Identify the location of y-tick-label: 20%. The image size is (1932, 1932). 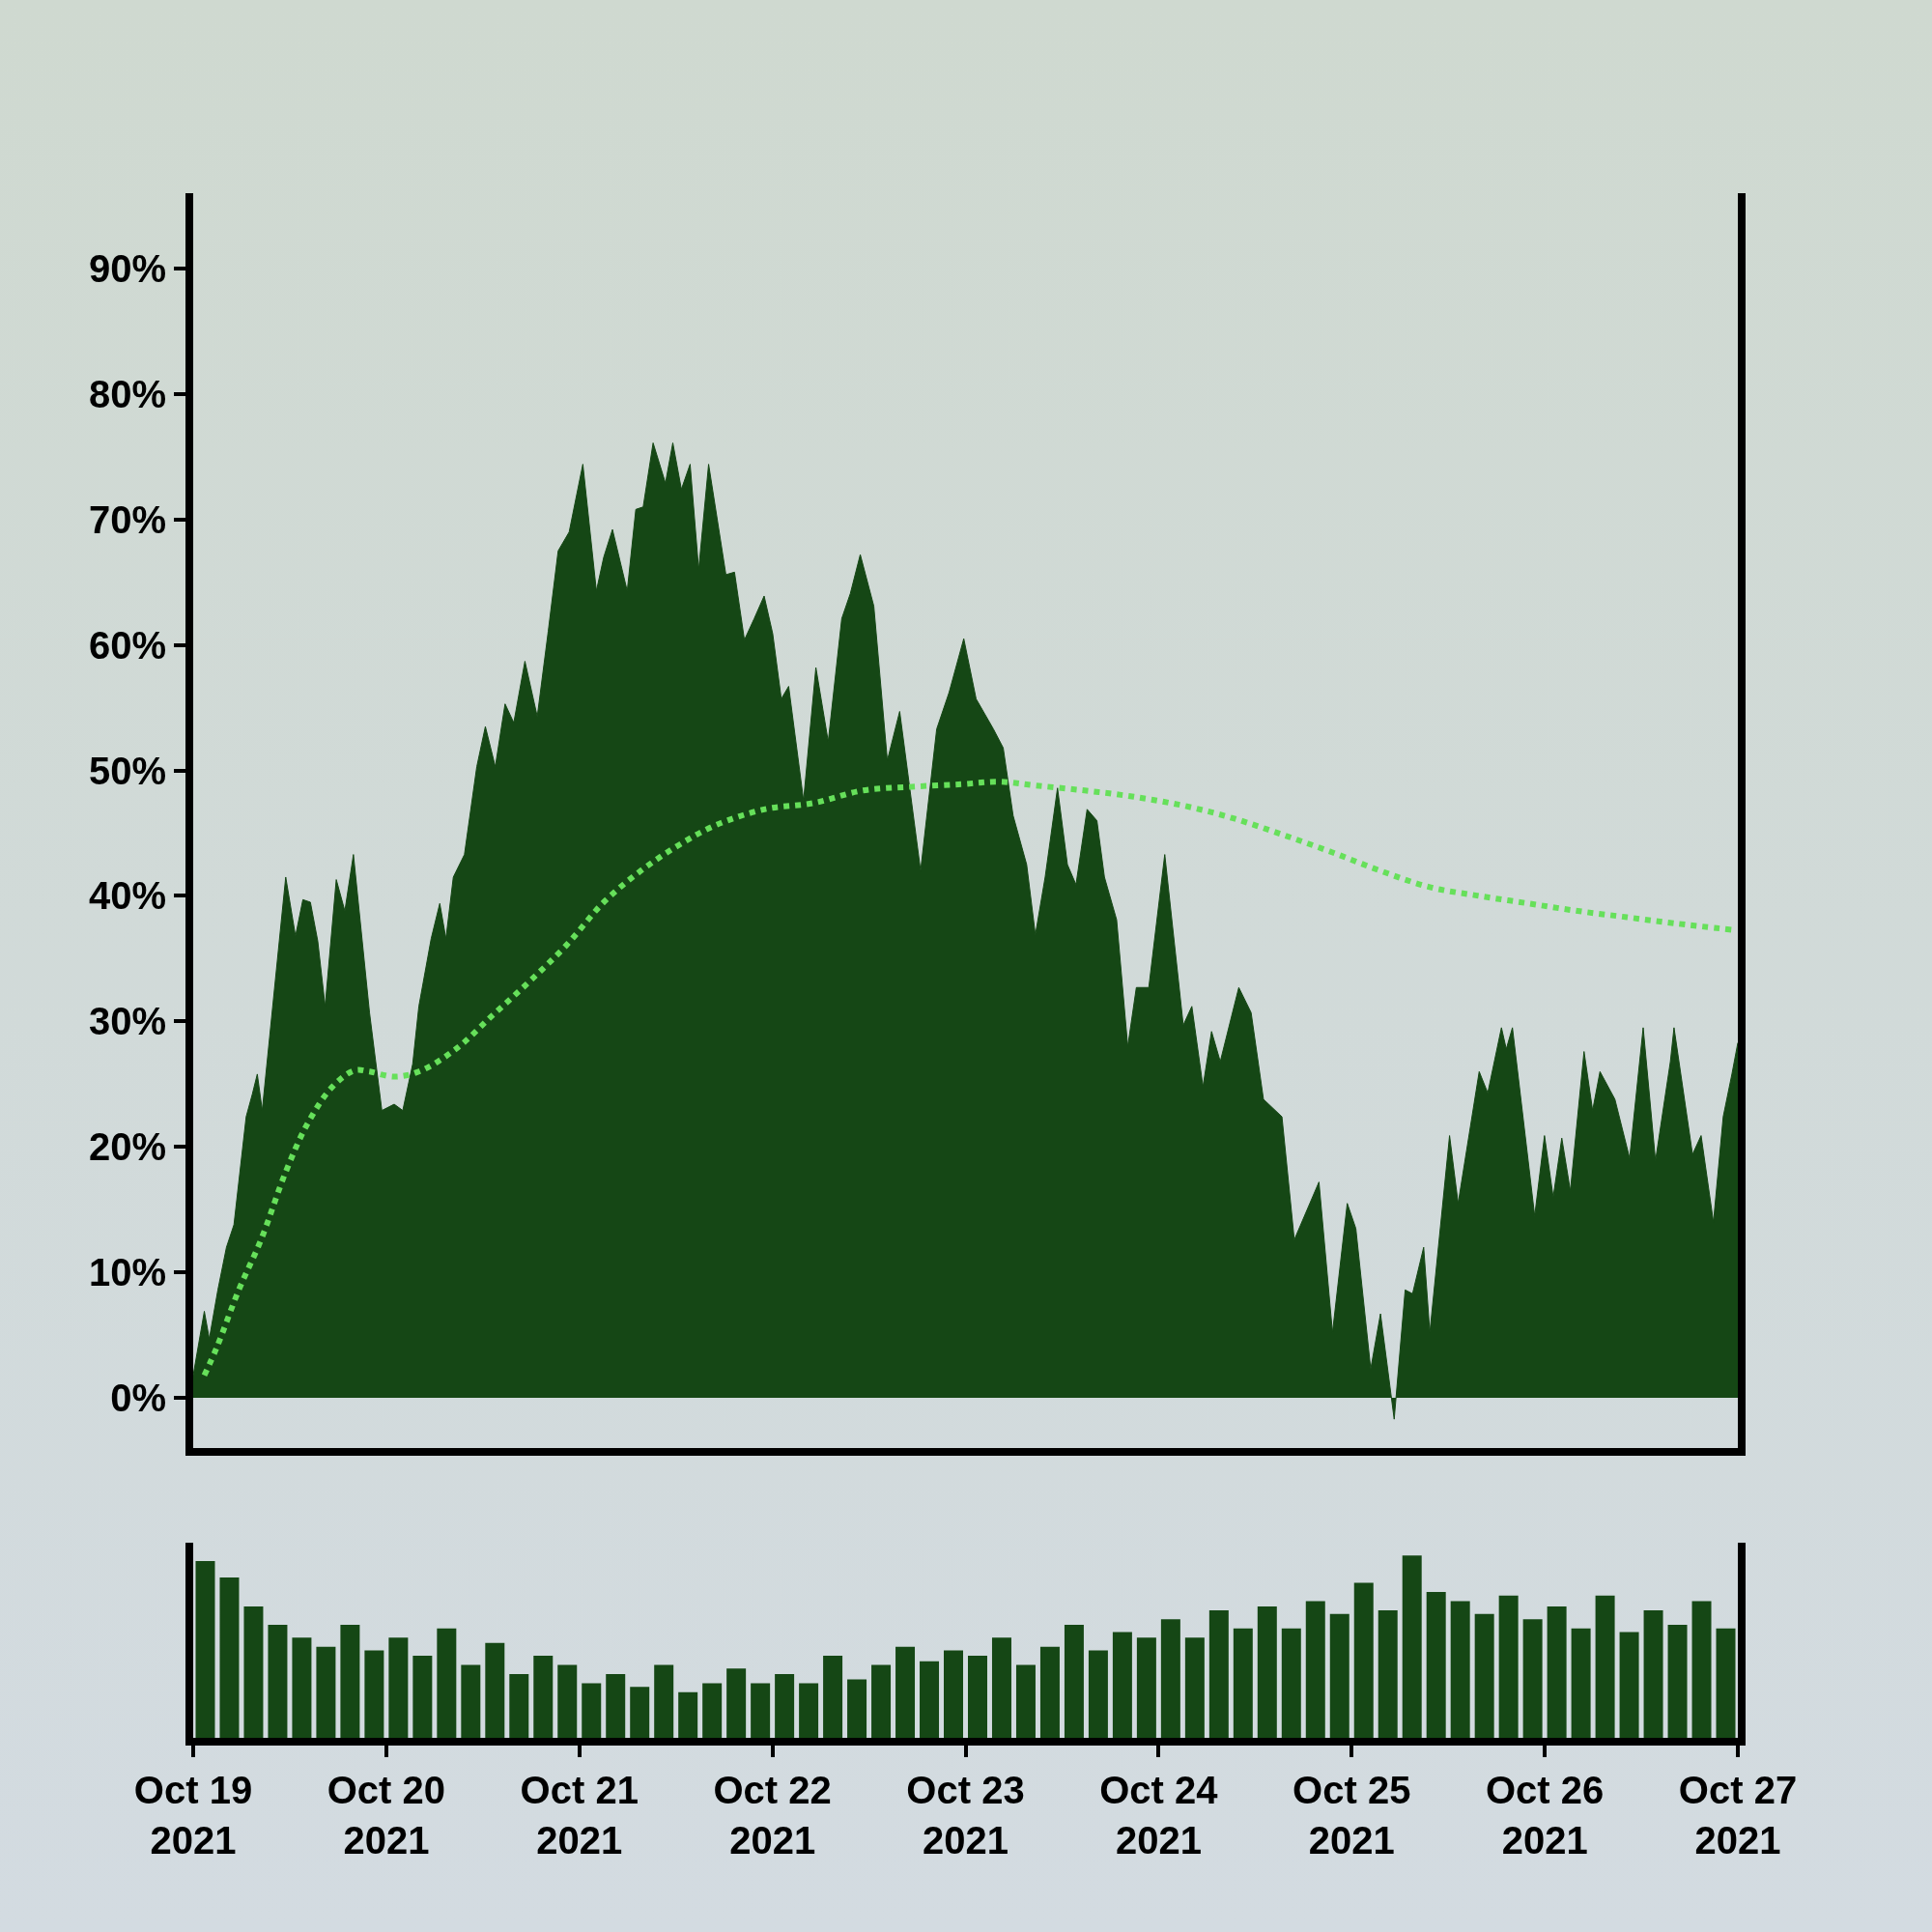
(127, 1147).